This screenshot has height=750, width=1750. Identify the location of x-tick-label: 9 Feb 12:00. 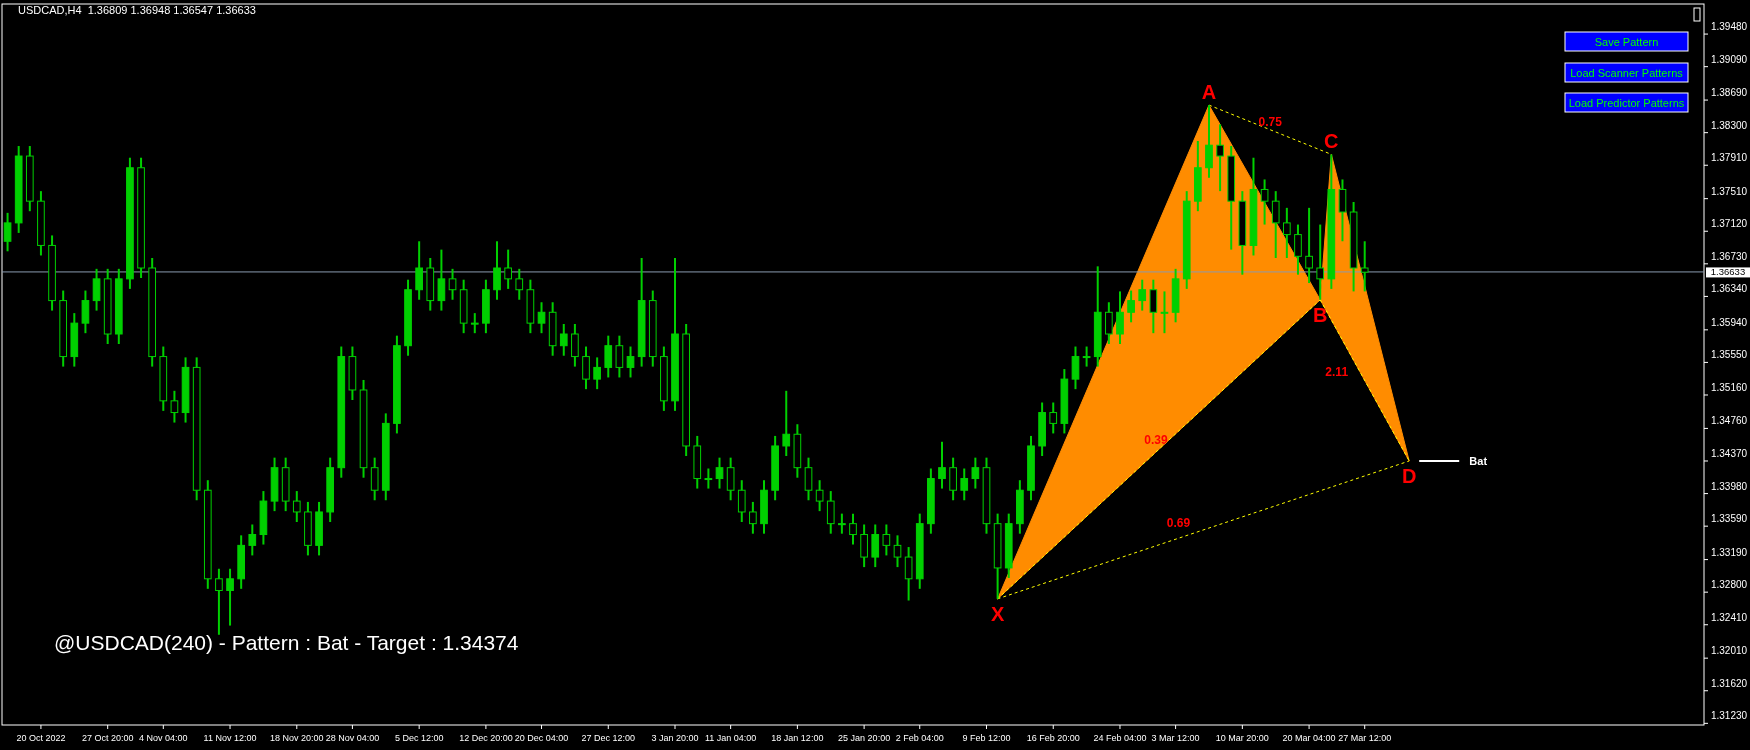
(986, 738).